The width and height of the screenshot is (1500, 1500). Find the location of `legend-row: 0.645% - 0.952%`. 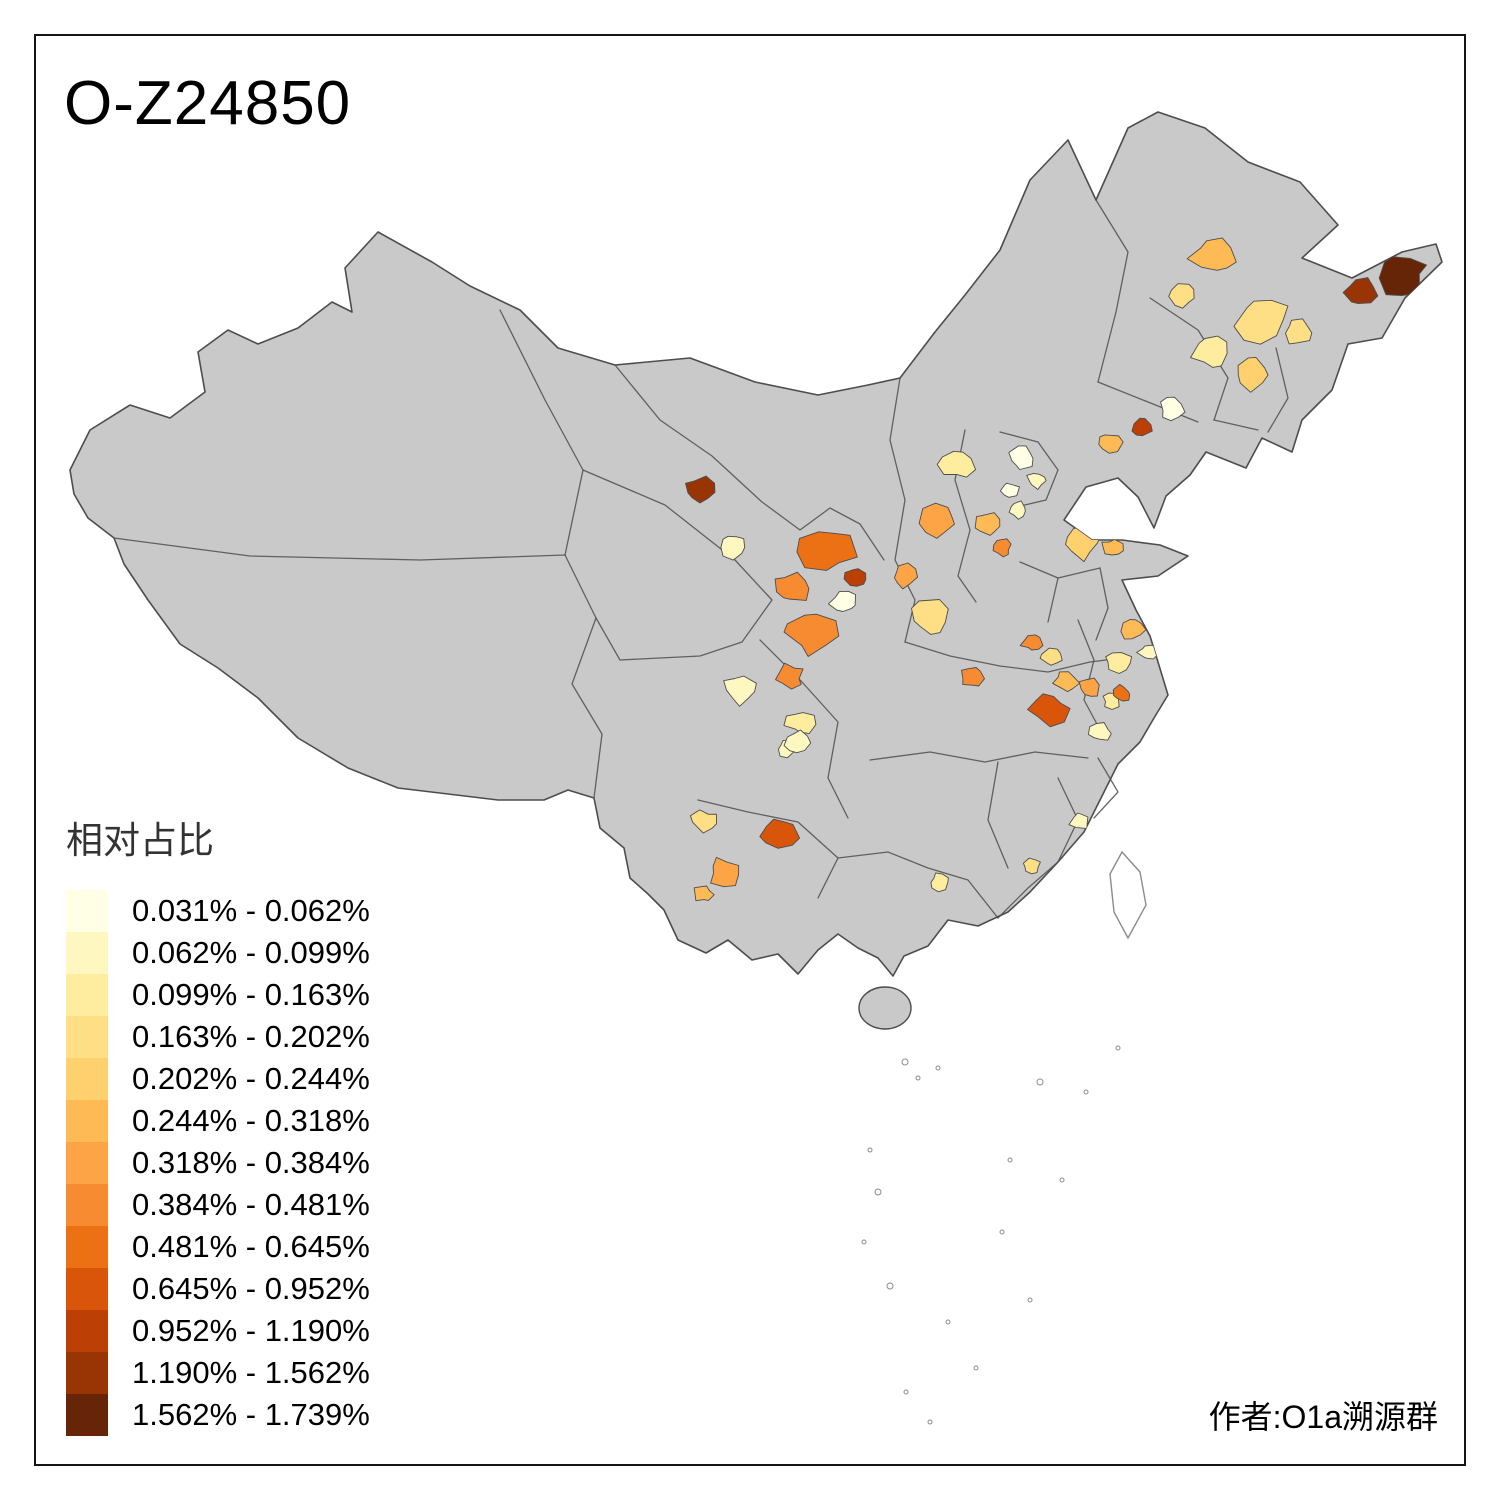

legend-row: 0.645% - 0.952% is located at coordinates (218, 1289).